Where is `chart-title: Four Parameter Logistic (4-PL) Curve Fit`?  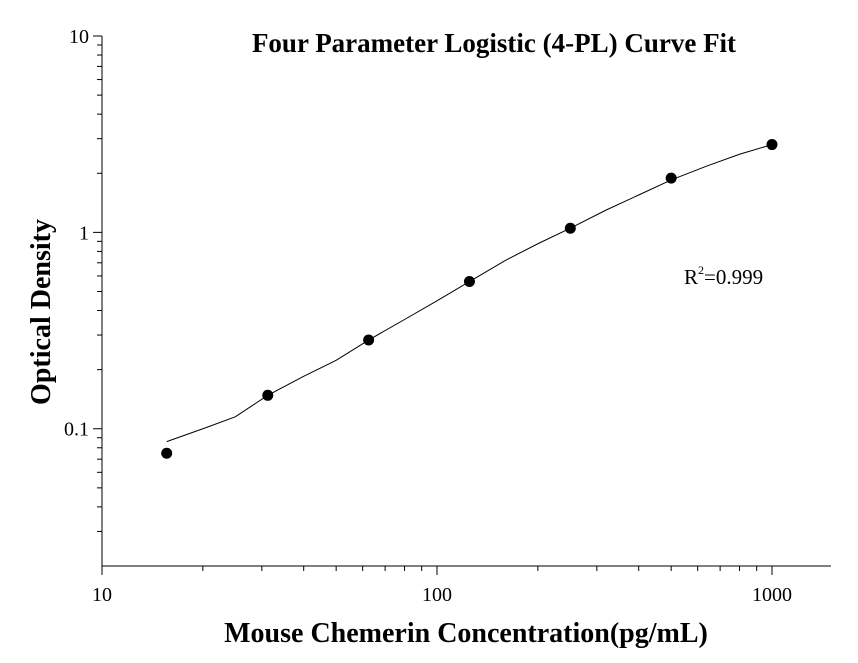 chart-title: Four Parameter Logistic (4-PL) Curve Fit is located at coordinates (494, 43).